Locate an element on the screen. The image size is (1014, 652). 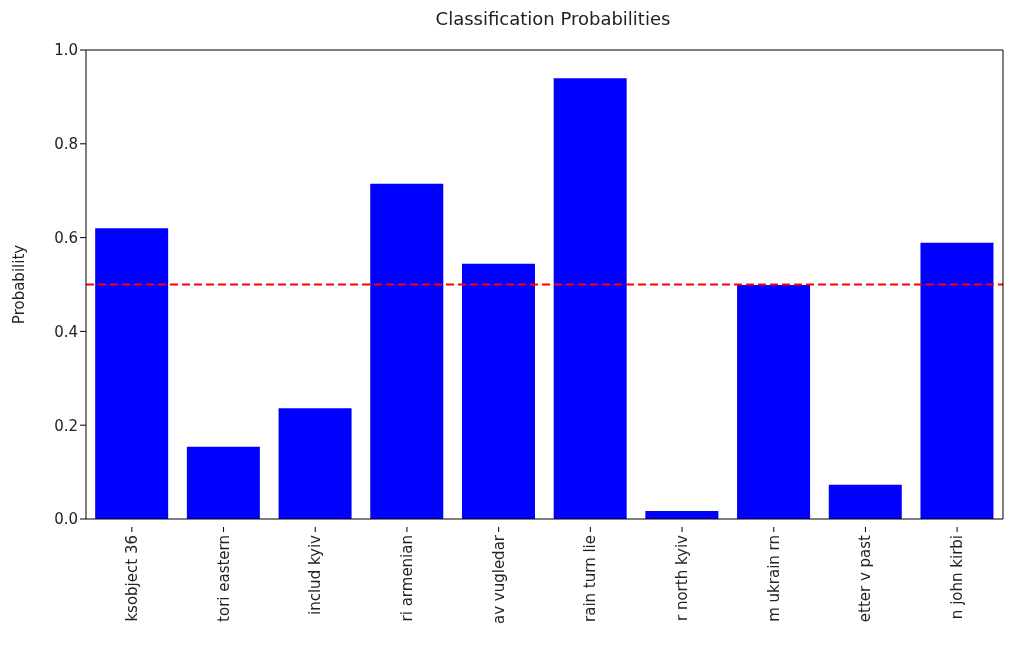
chart-title: Classification Probabilities is located at coordinates (553, 19).